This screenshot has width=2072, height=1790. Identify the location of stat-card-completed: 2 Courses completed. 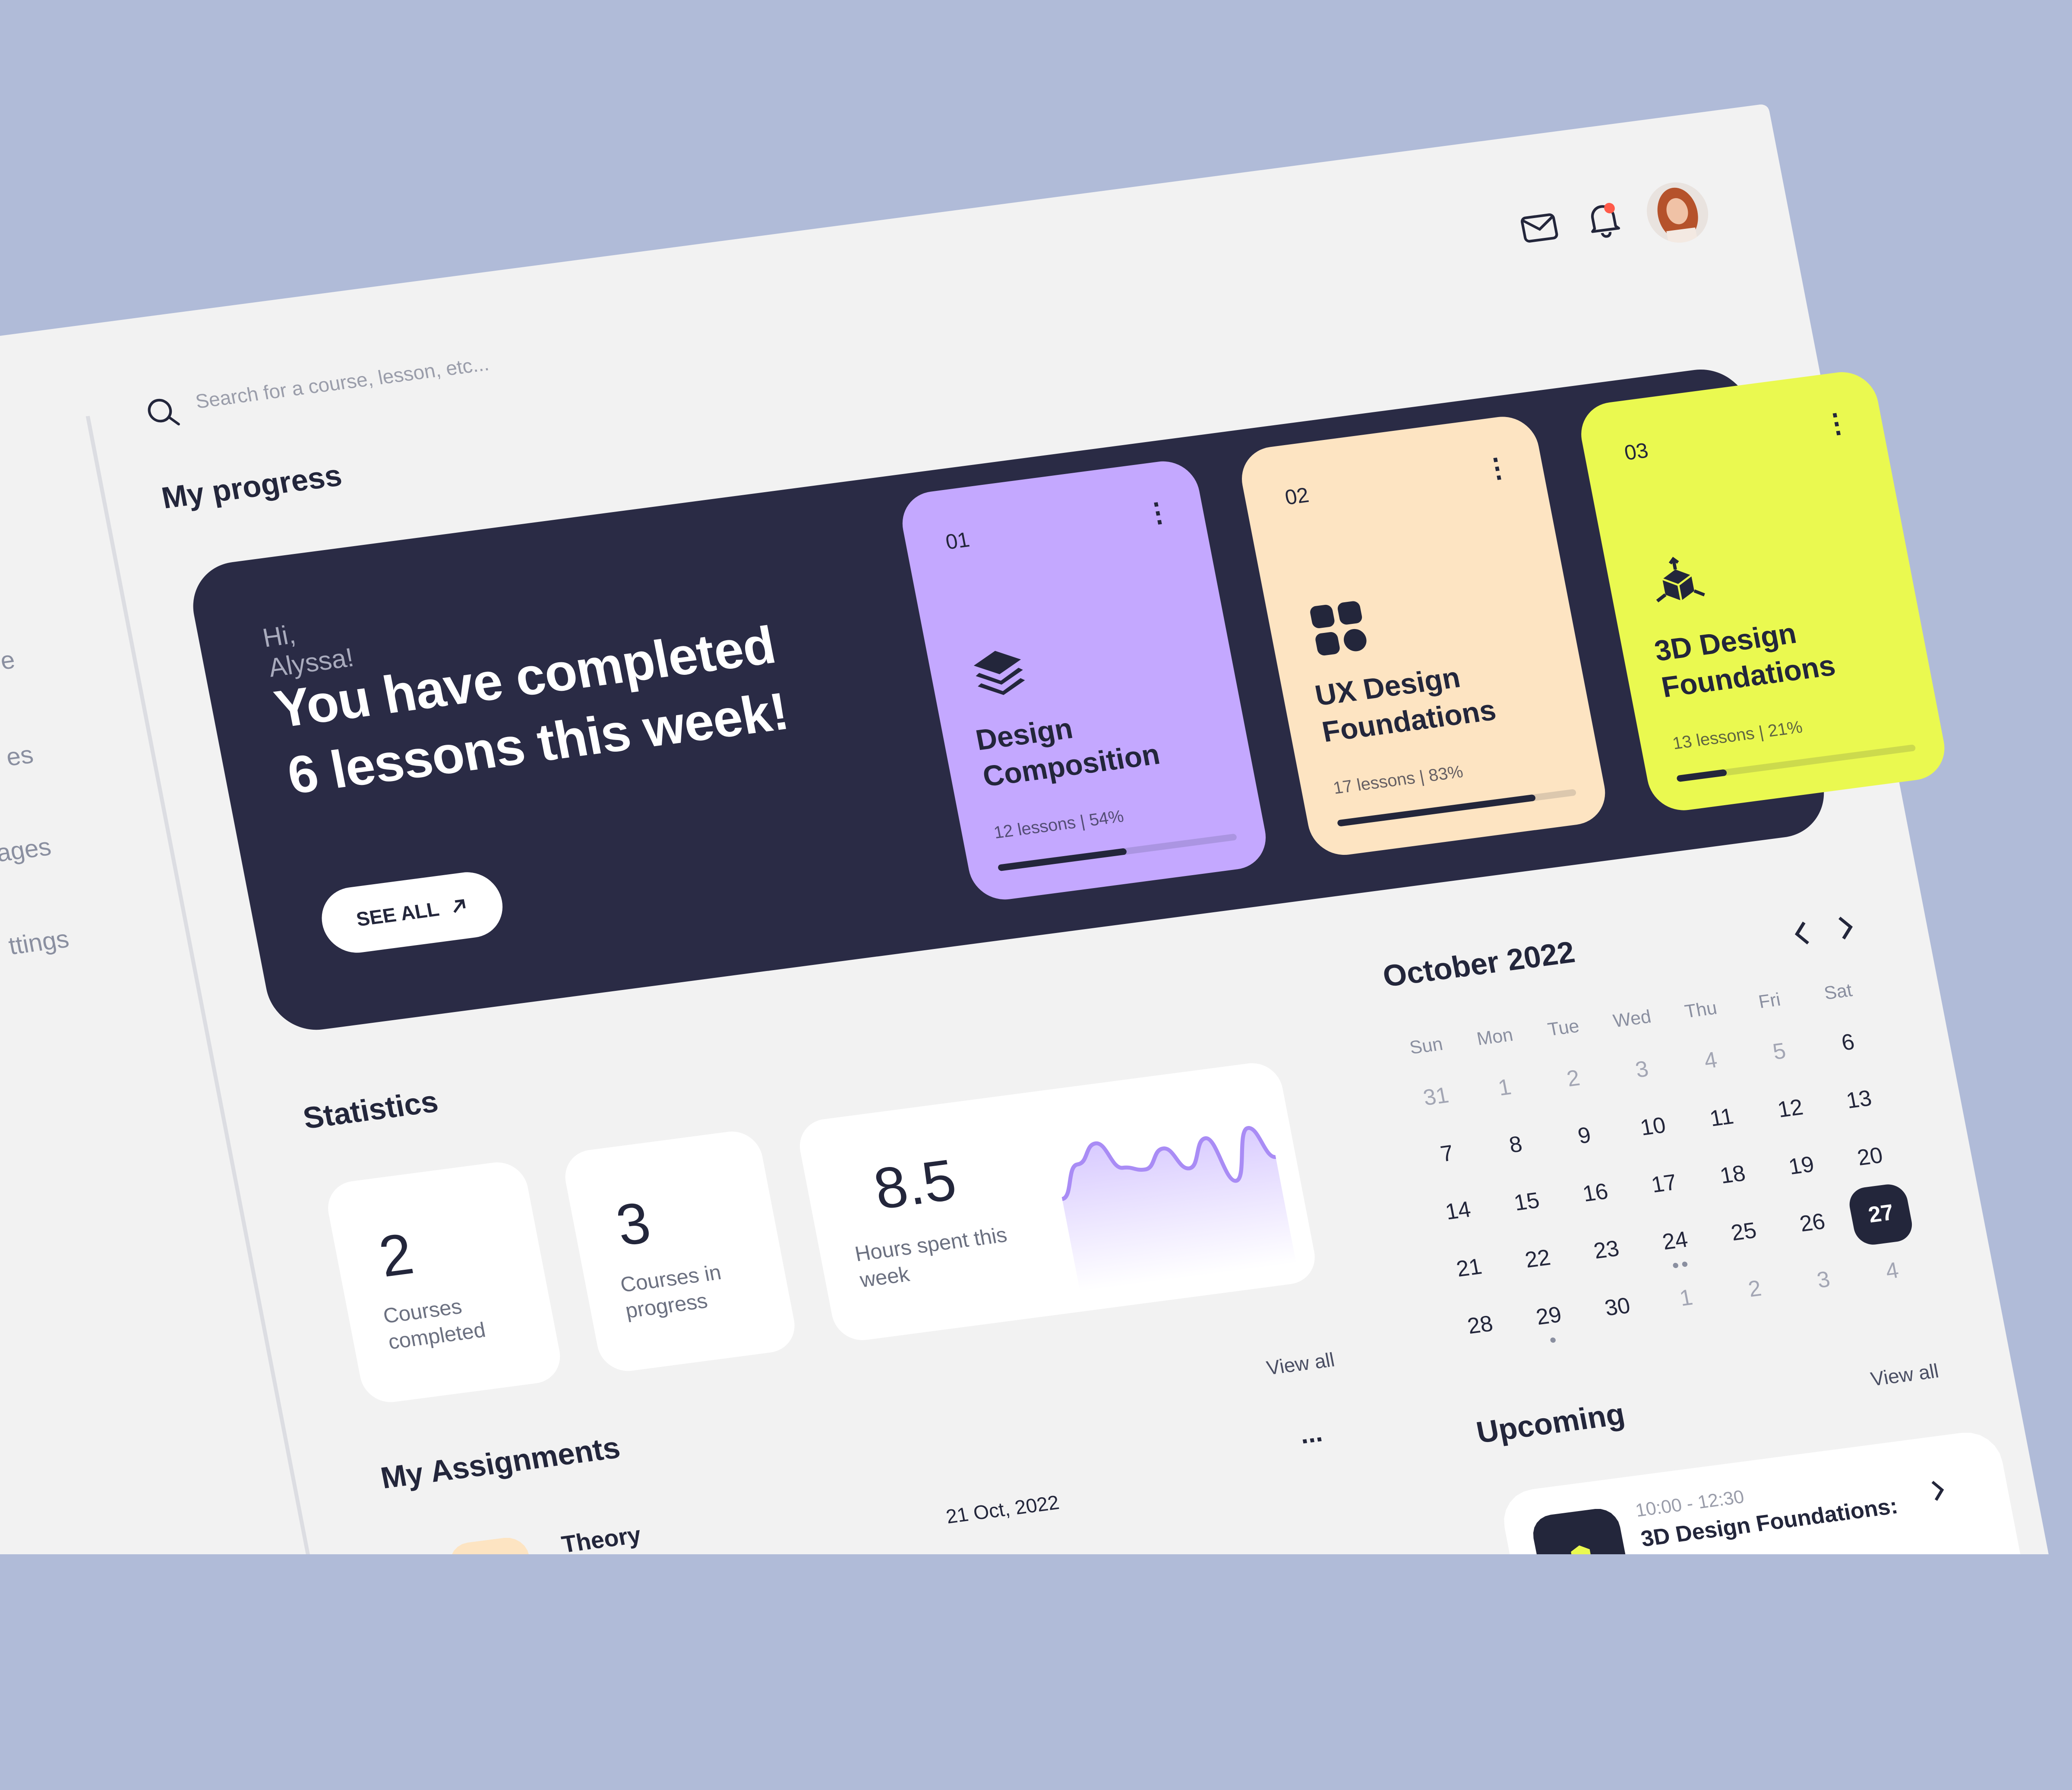
(444, 1282).